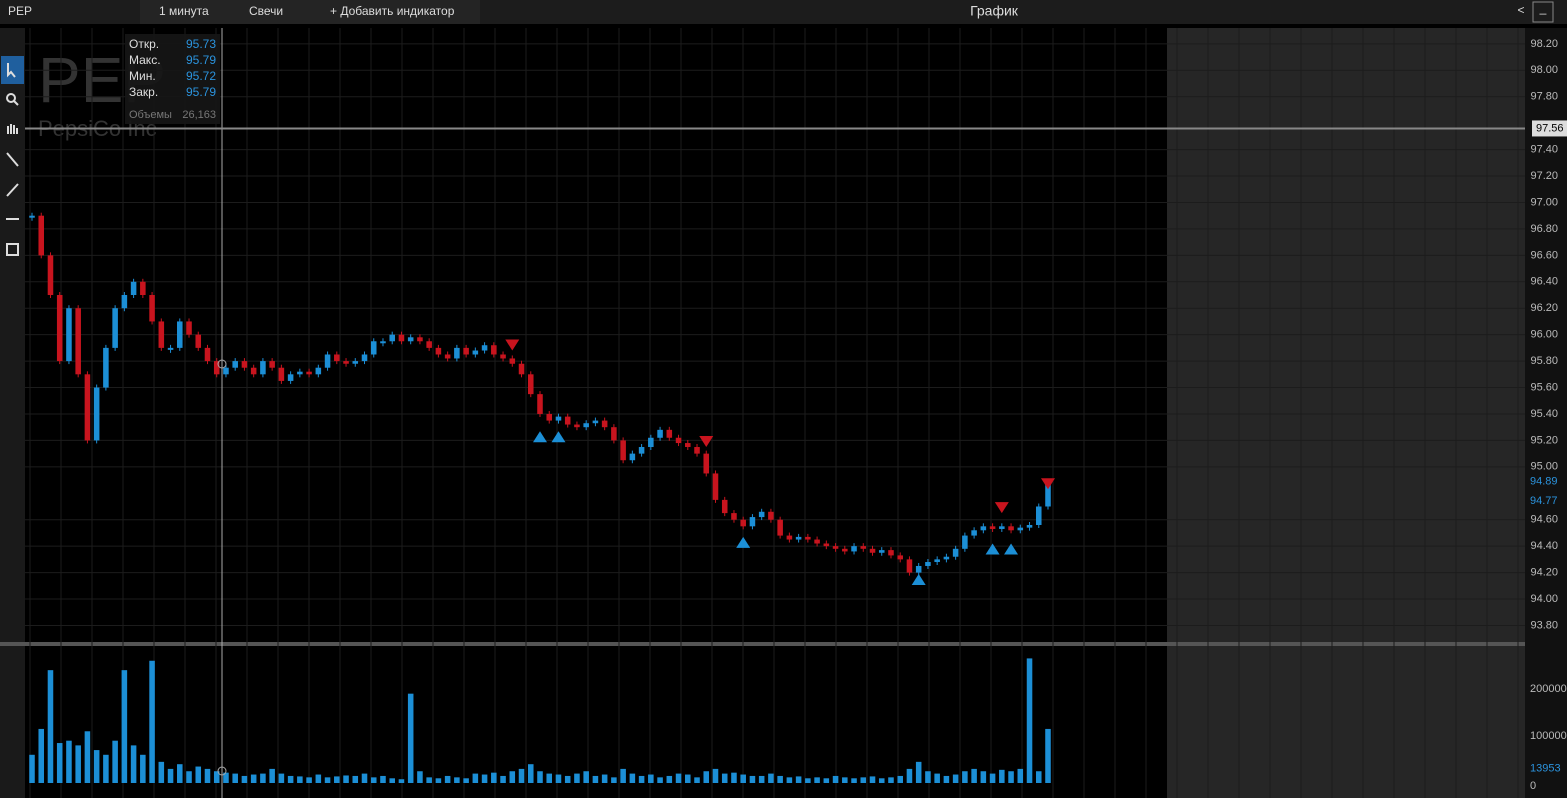 This screenshot has width=1567, height=798. I want to click on rect-icon, so click(12, 249).